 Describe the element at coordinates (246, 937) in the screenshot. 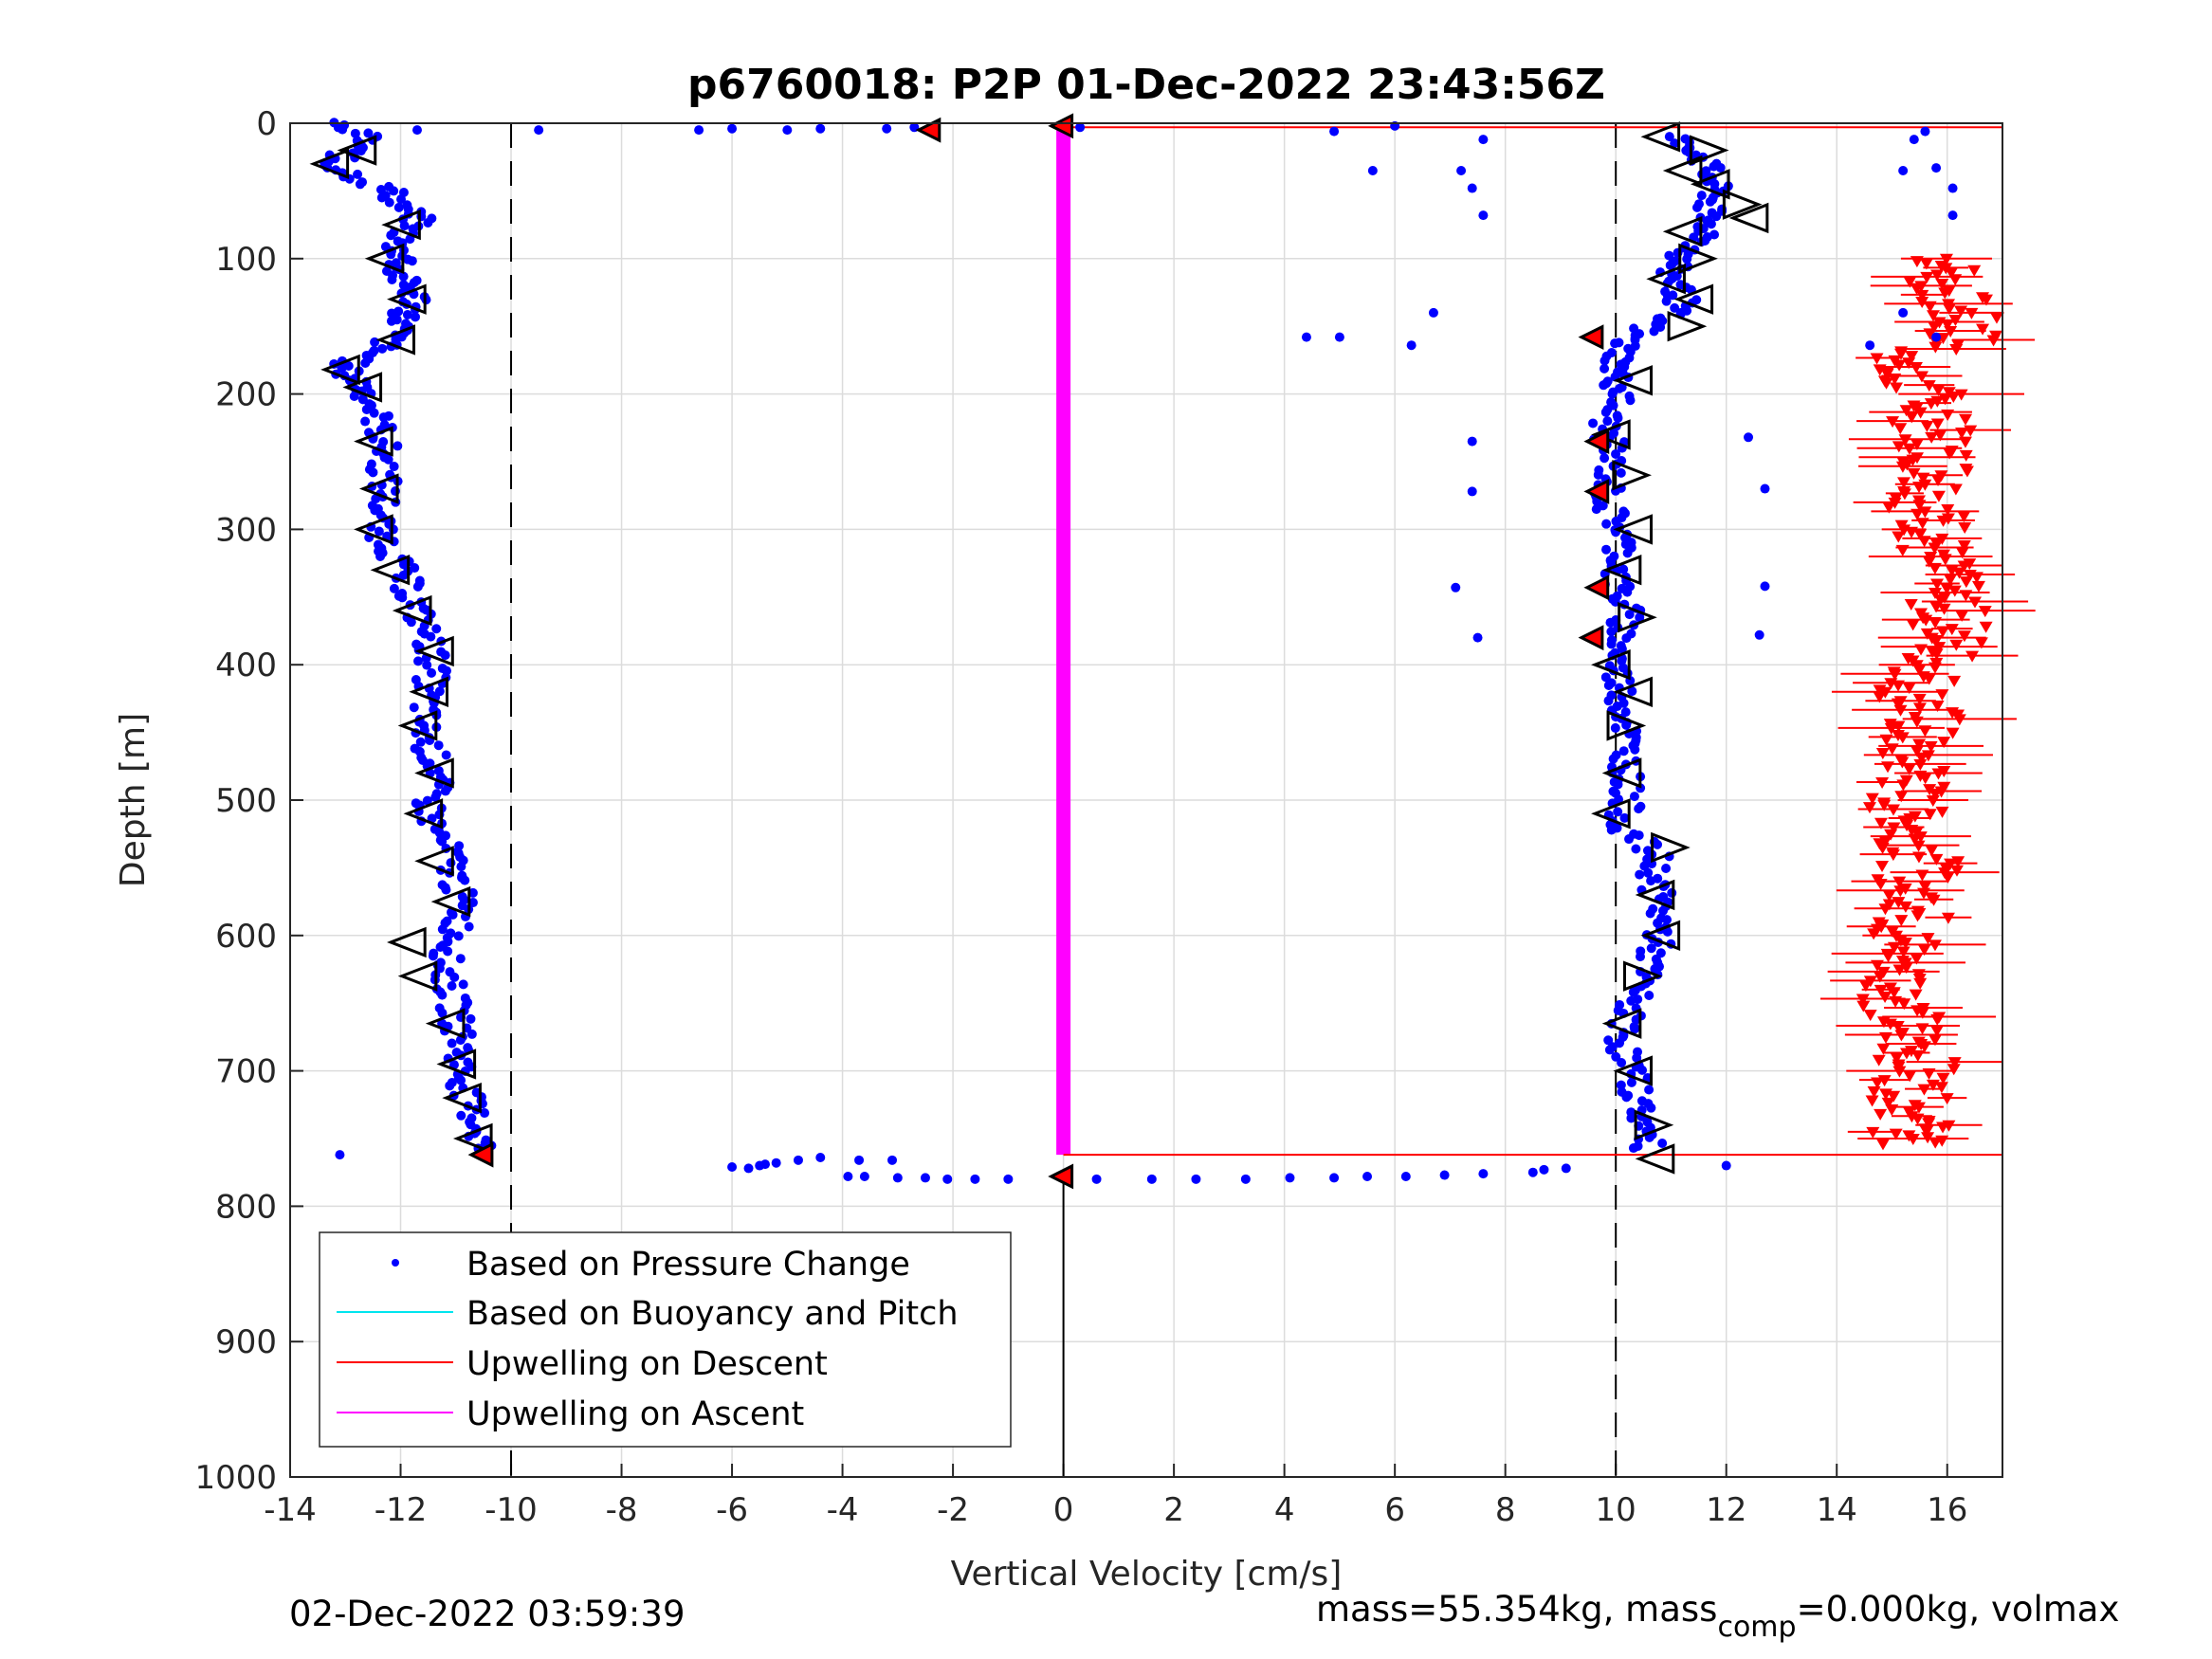

I see `y-tick-label: 600` at that location.